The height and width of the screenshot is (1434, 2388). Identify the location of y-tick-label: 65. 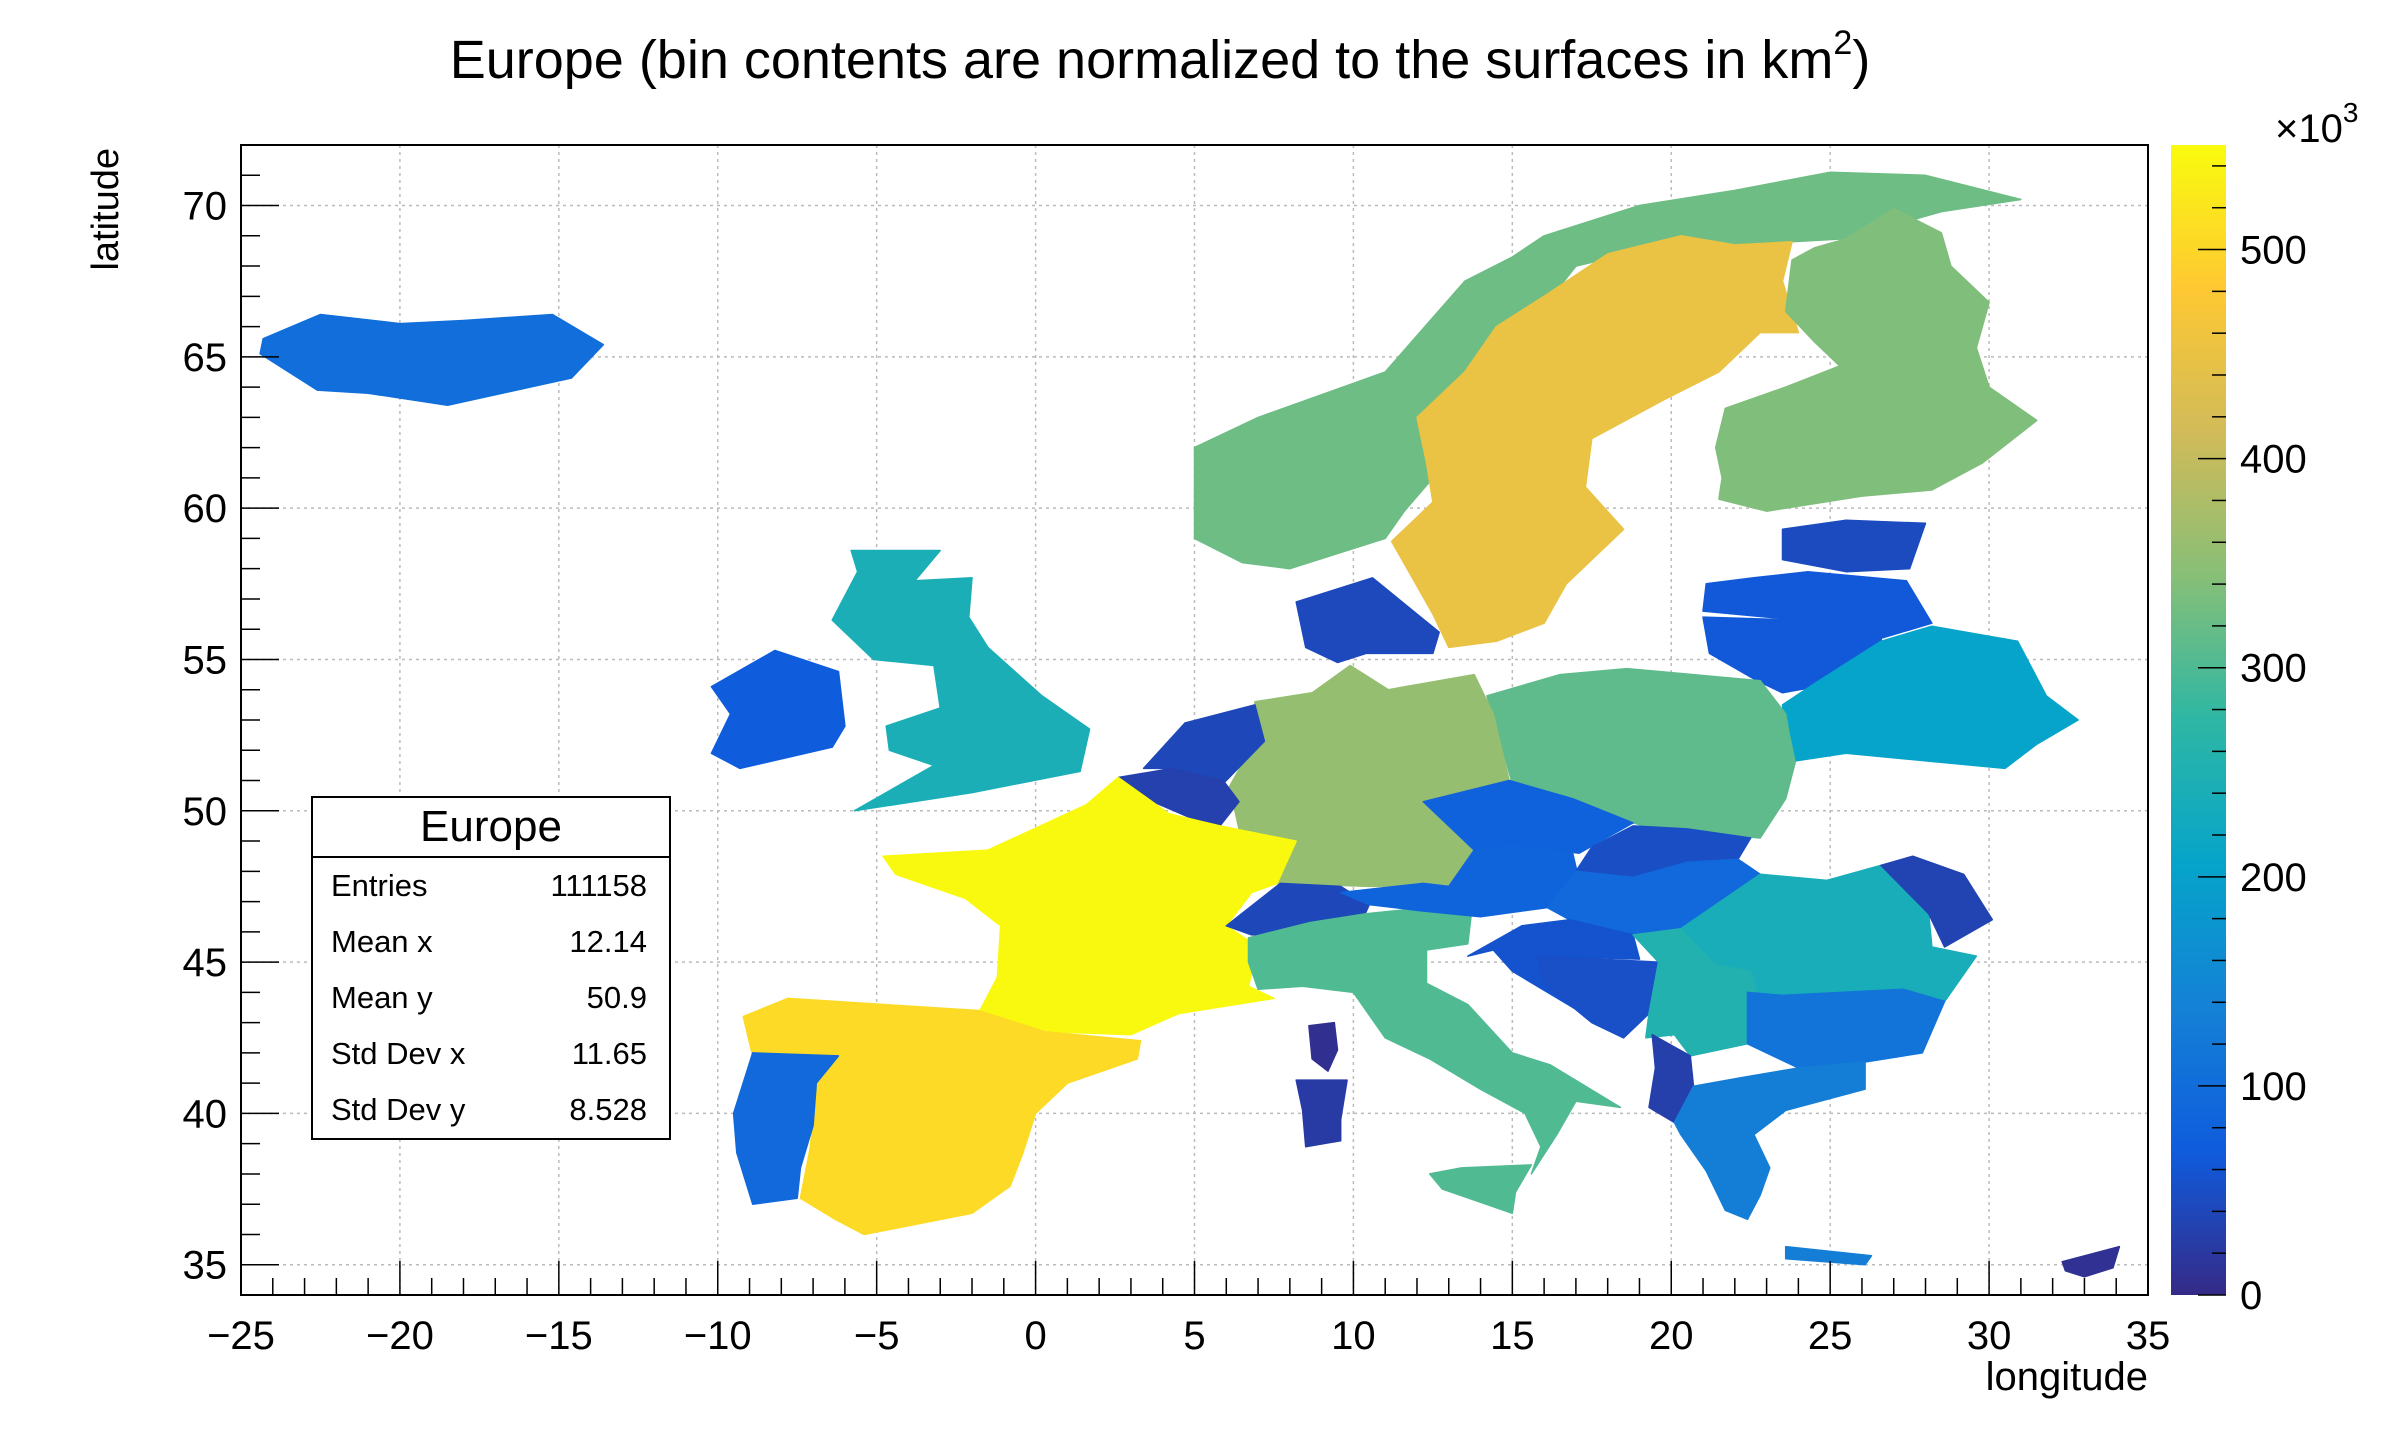
(205, 358).